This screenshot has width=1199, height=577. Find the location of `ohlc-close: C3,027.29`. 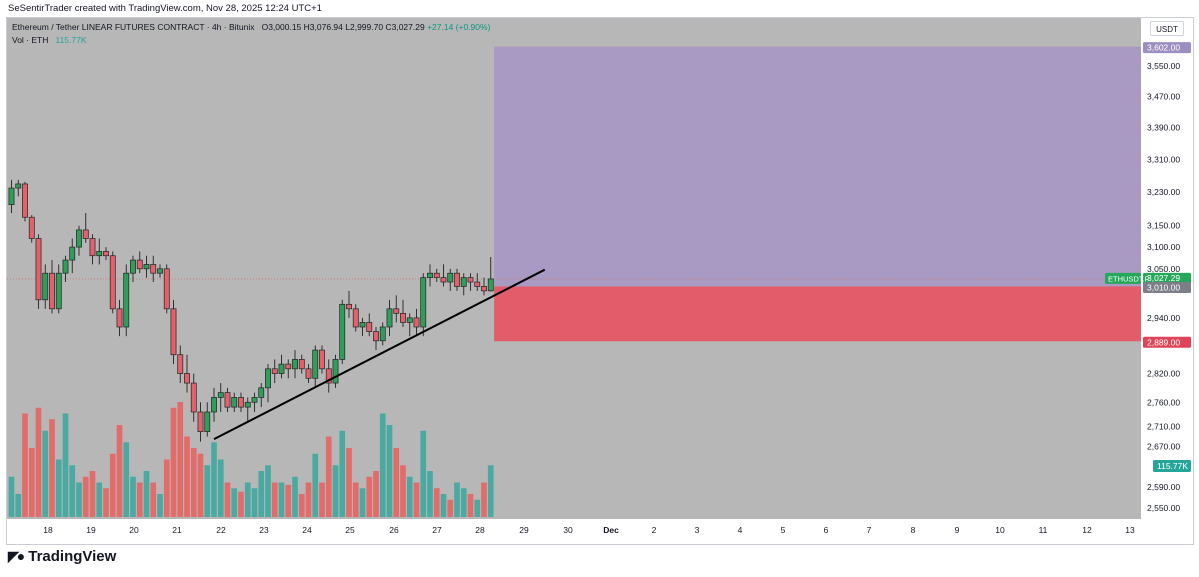

ohlc-close: C3,027.29 is located at coordinates (405, 27).